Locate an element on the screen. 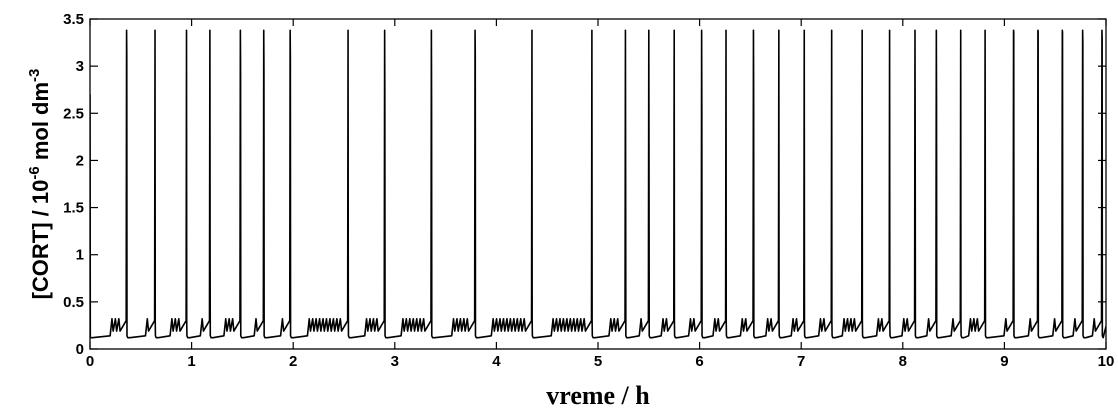  y-tick-label: 3 is located at coordinates (80, 66).